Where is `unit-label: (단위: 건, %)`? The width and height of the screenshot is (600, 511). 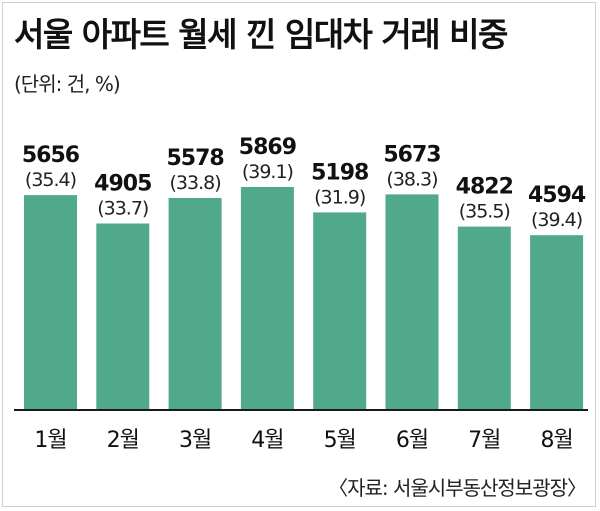
unit-label: (단위: 건, %) is located at coordinates (67, 84).